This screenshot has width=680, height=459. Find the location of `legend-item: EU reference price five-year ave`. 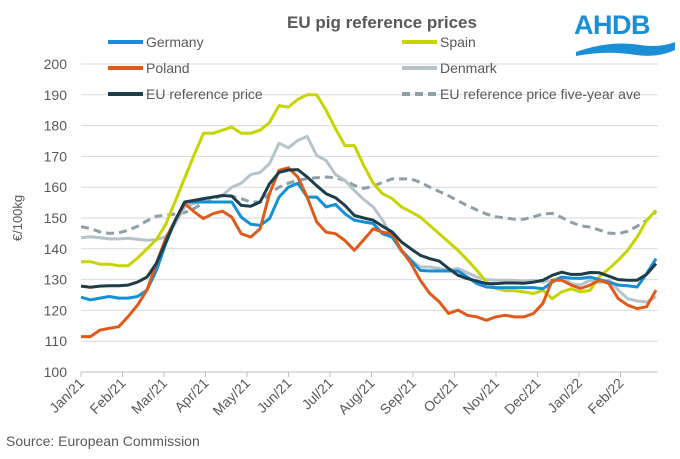

legend-item: EU reference price five-year ave is located at coordinates (521, 94).